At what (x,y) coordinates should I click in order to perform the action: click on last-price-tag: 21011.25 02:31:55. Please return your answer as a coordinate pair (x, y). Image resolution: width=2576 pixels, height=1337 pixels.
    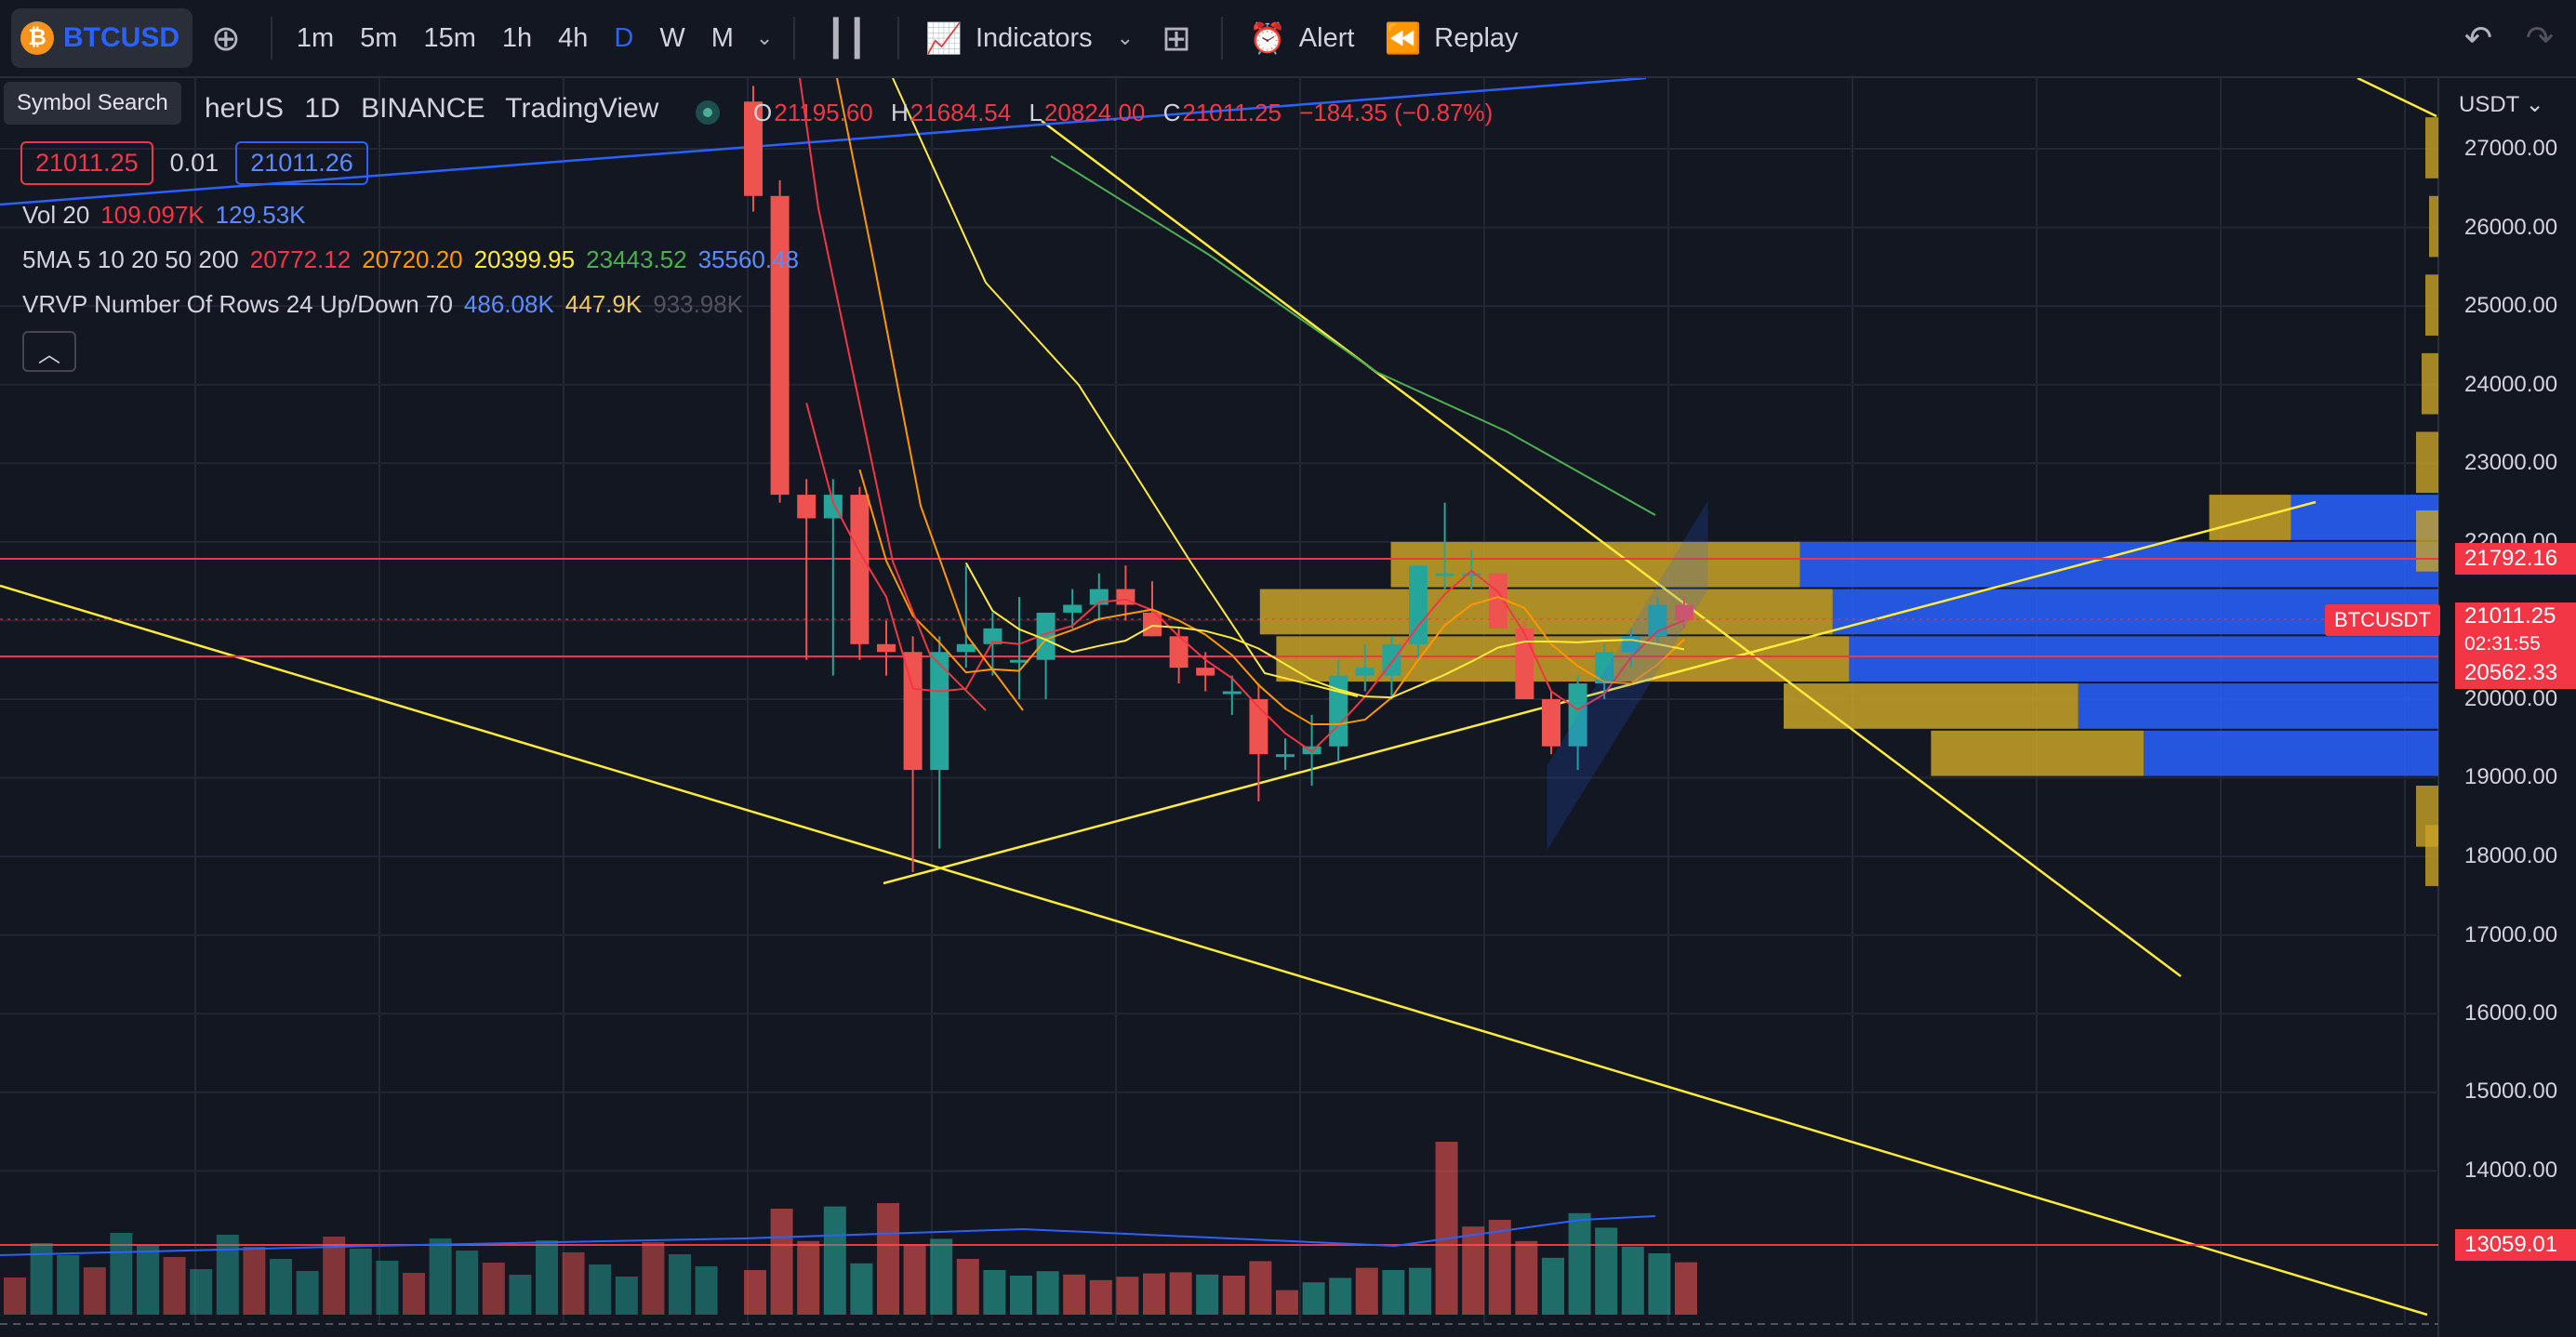
    Looking at the image, I should click on (2515, 633).